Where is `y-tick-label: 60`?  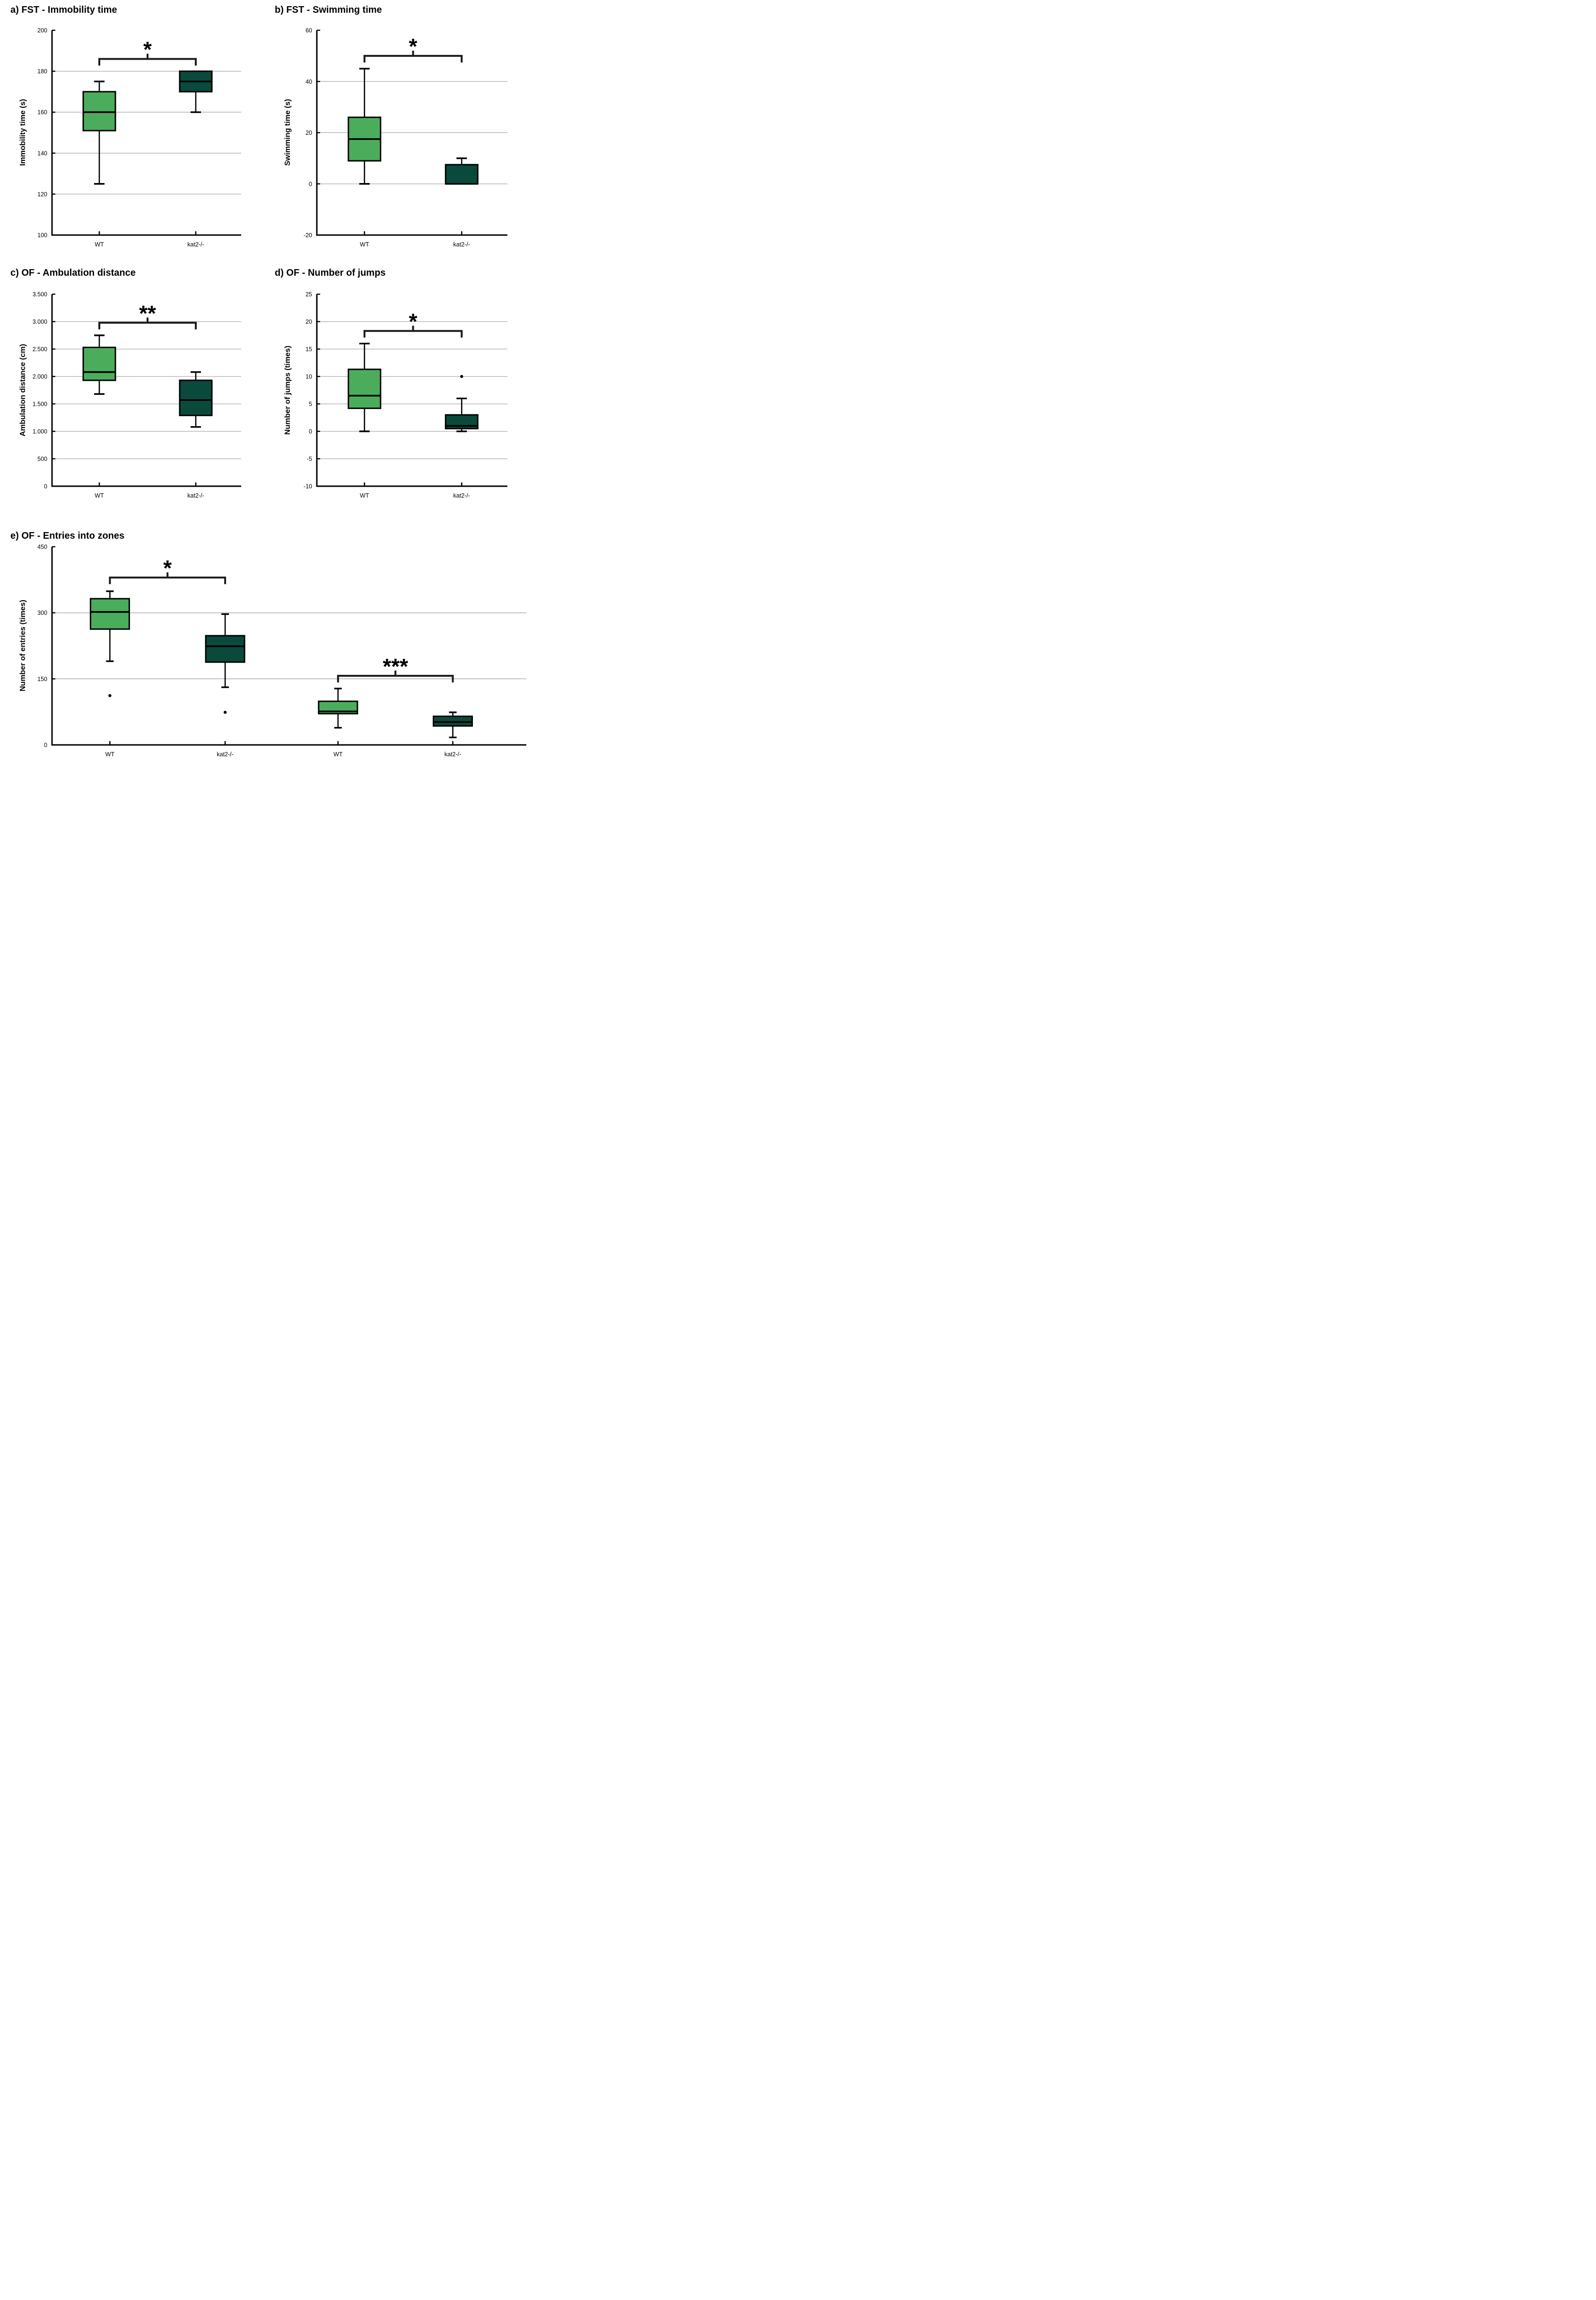
y-tick-label: 60 is located at coordinates (308, 30).